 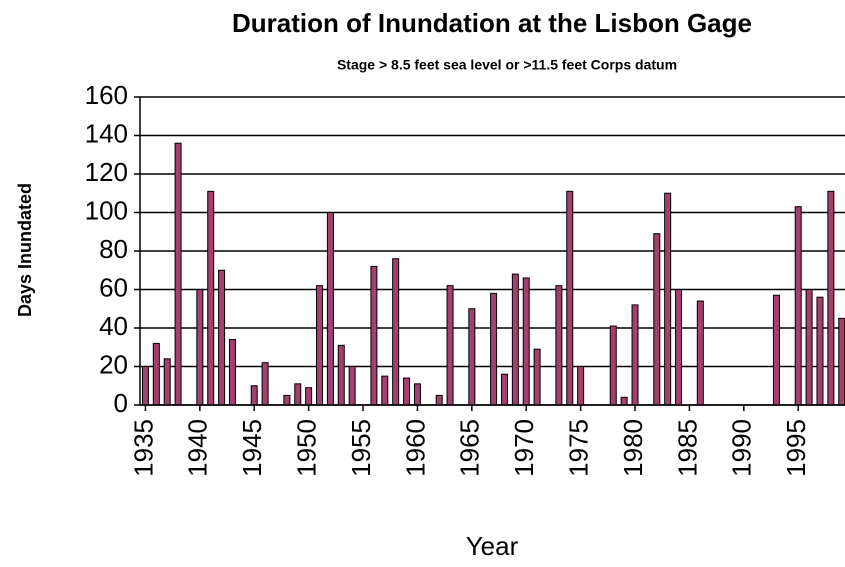 I want to click on x-tick-label: 1960, so click(x=415, y=448).